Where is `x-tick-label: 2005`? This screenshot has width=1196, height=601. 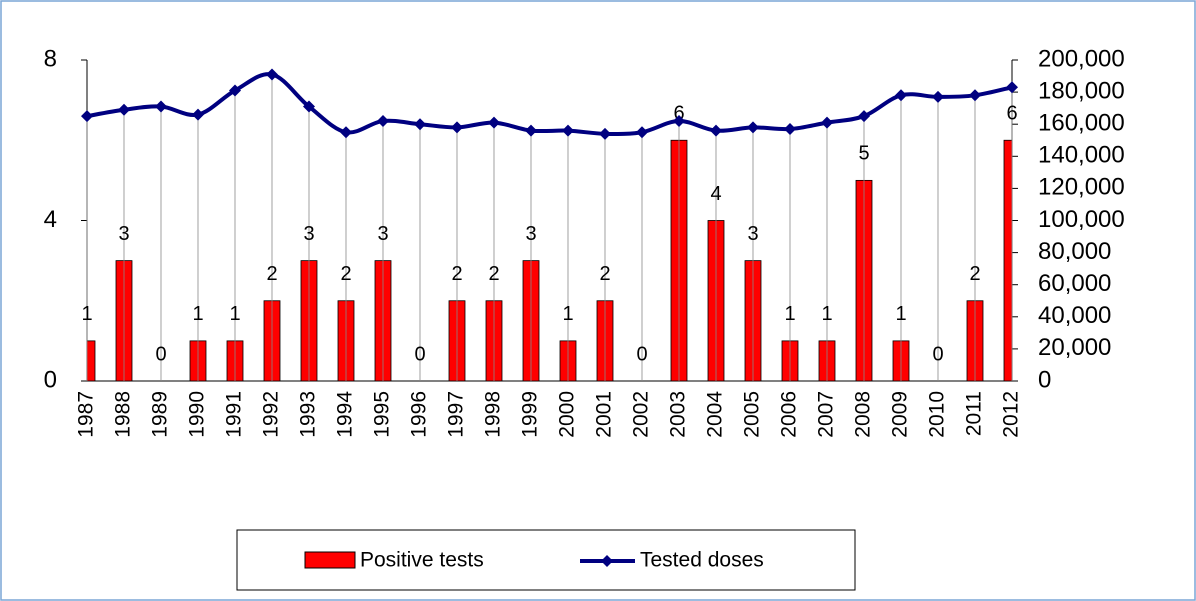 x-tick-label: 2005 is located at coordinates (752, 414).